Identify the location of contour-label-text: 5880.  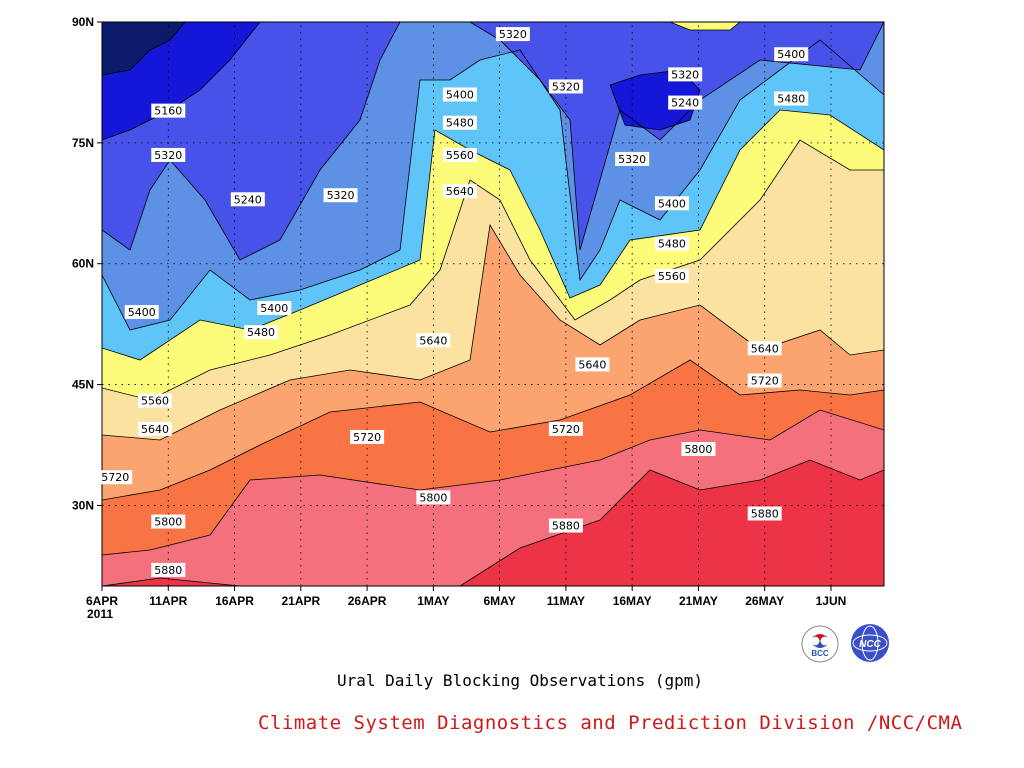
(566, 526).